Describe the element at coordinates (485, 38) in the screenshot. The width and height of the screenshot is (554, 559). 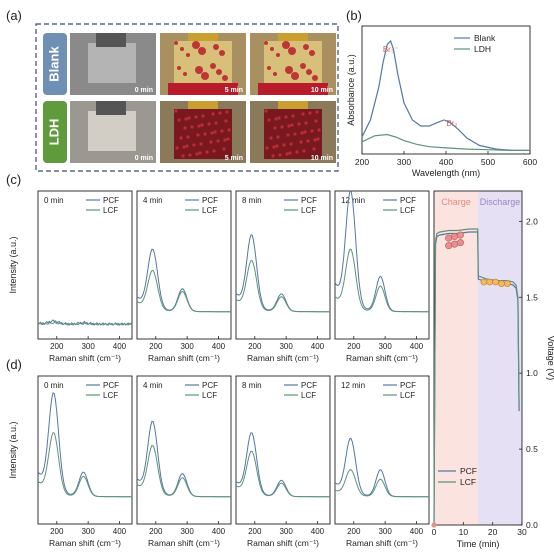
I see `legend-label-blank: Blank` at that location.